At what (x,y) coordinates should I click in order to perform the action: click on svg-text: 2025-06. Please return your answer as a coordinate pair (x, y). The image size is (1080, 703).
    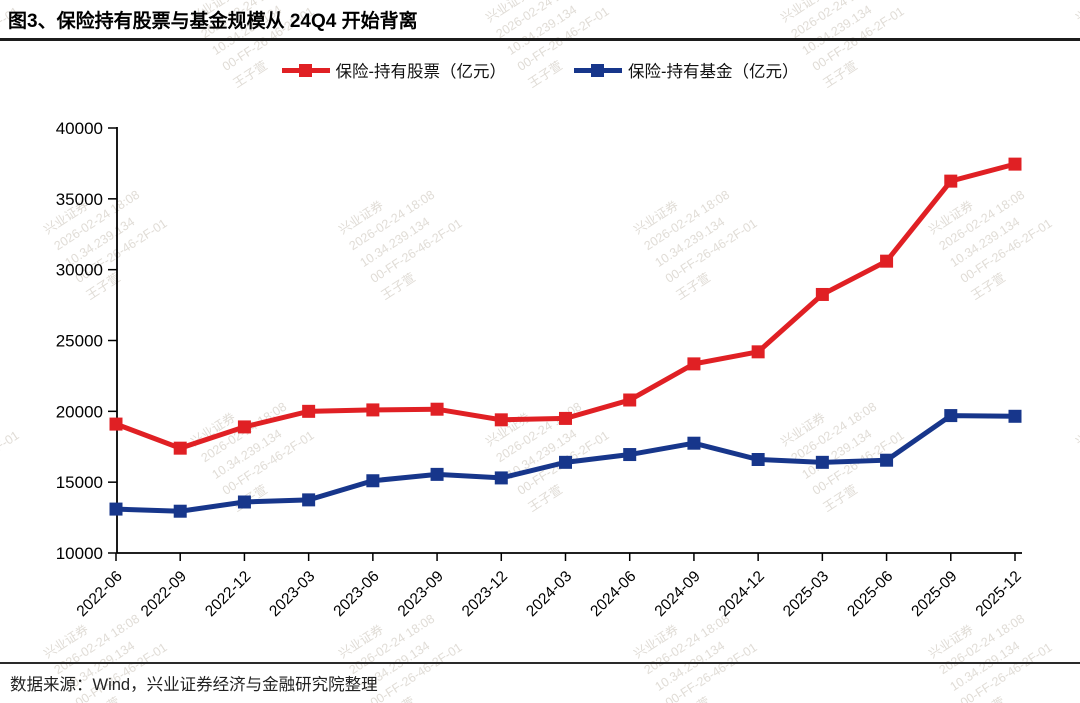
    Looking at the image, I should click on (870, 594).